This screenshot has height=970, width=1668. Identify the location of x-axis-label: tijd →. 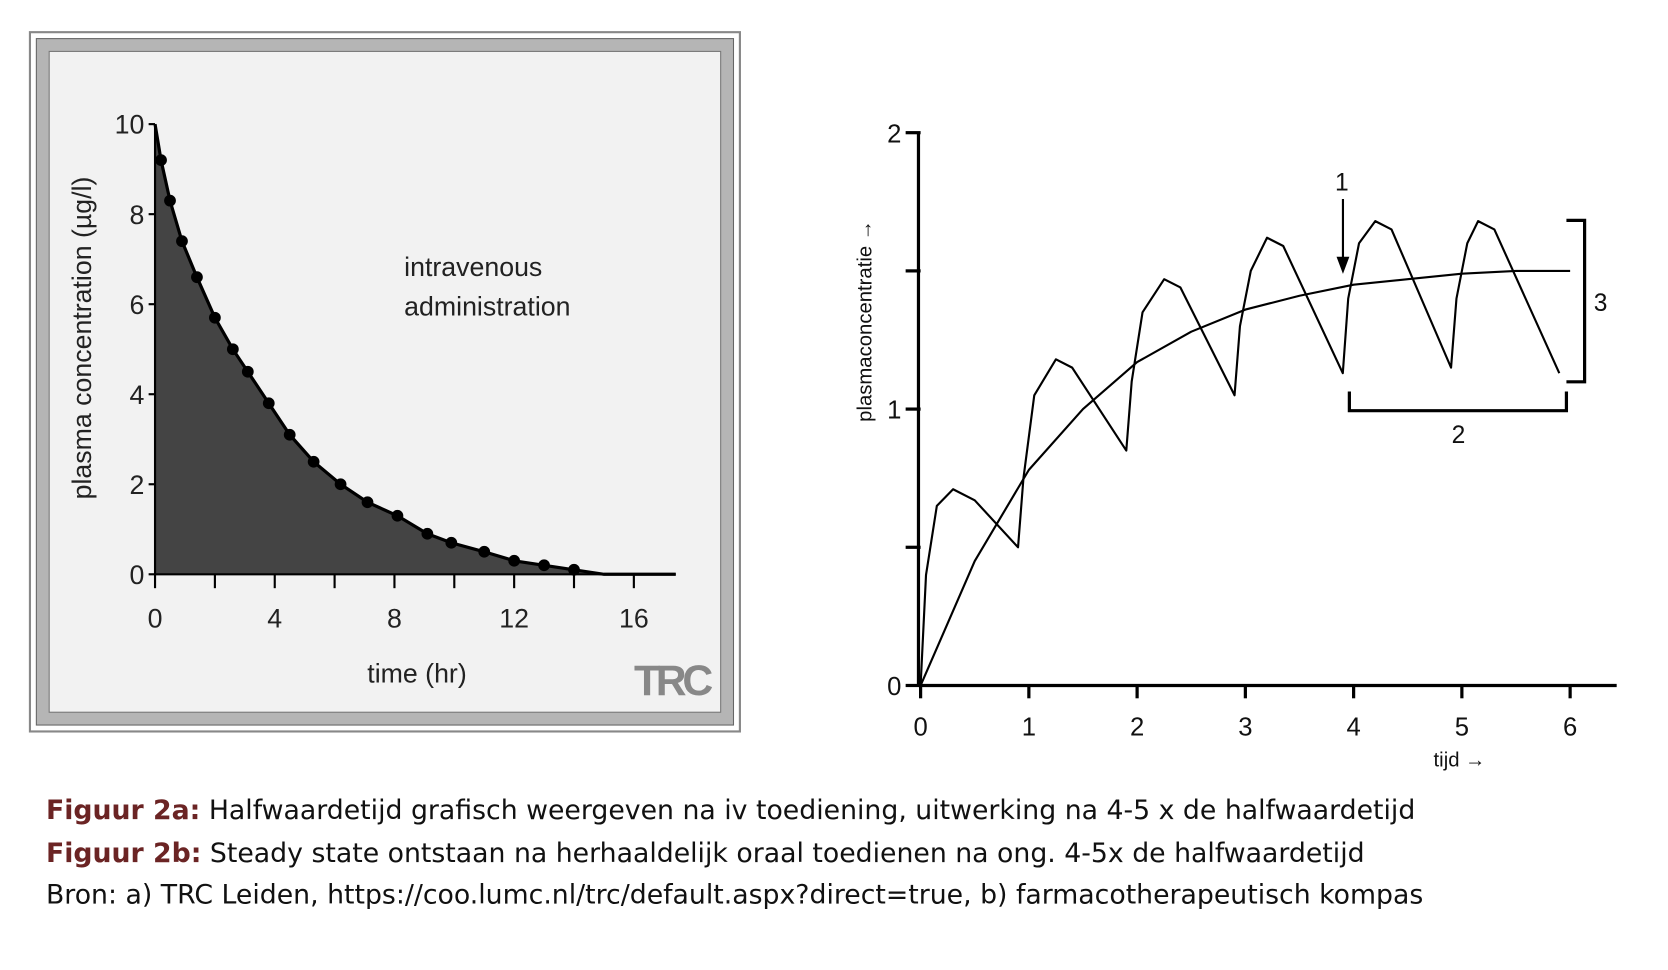
(1460, 761).